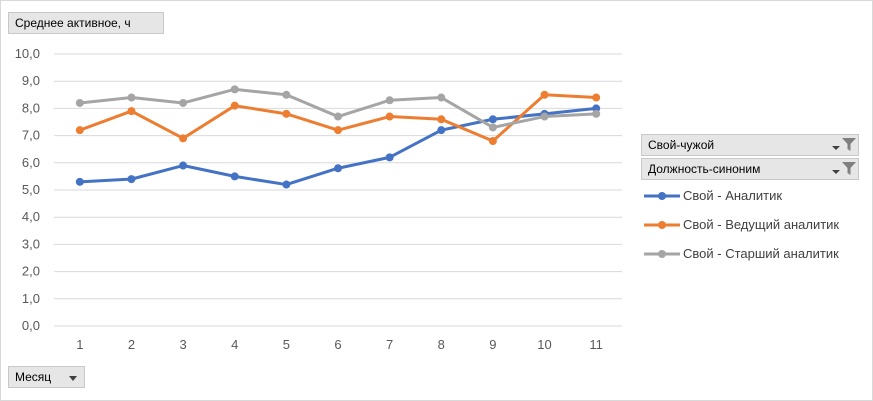 This screenshot has width=873, height=401. What do you see at coordinates (27, 53) in the screenshot?
I see `y-tick-label: 10,0` at bounding box center [27, 53].